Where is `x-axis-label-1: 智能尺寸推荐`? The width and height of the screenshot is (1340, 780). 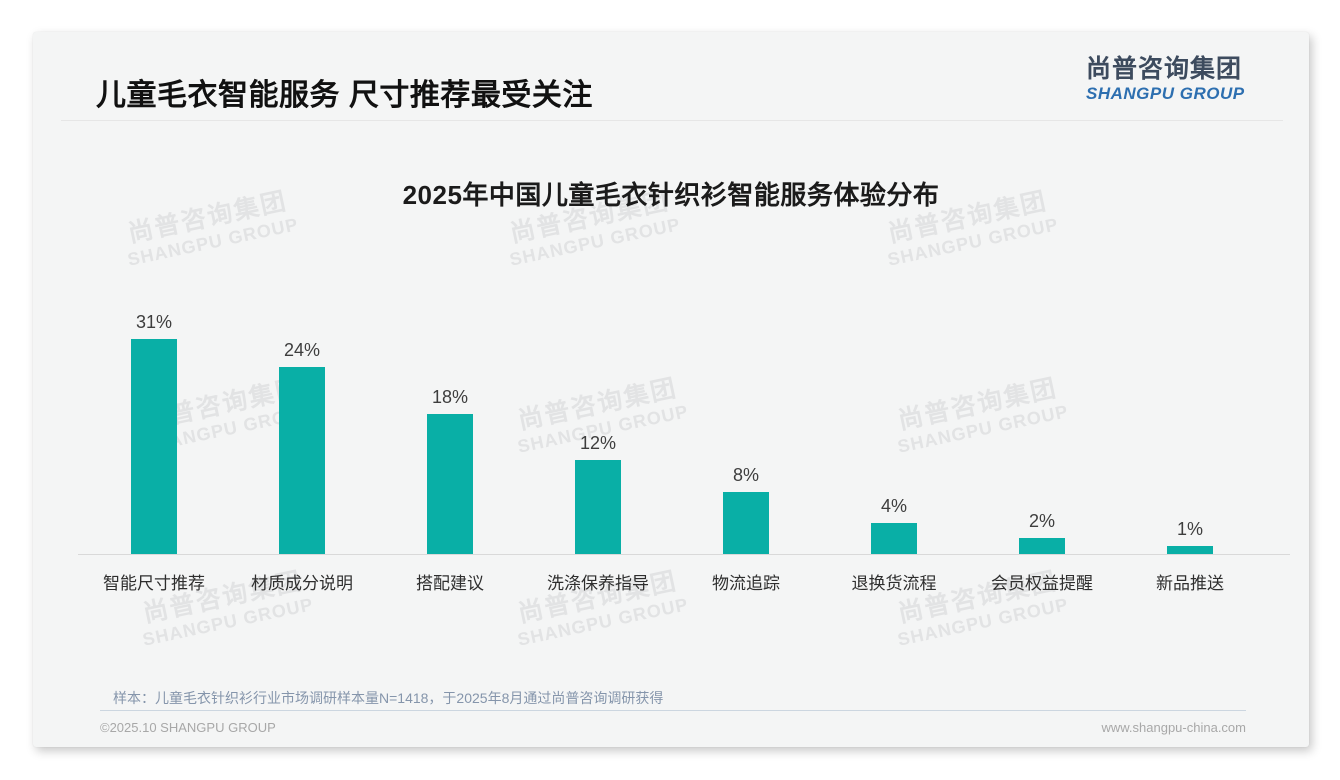 x-axis-label-1: 智能尺寸推荐 is located at coordinates (154, 583).